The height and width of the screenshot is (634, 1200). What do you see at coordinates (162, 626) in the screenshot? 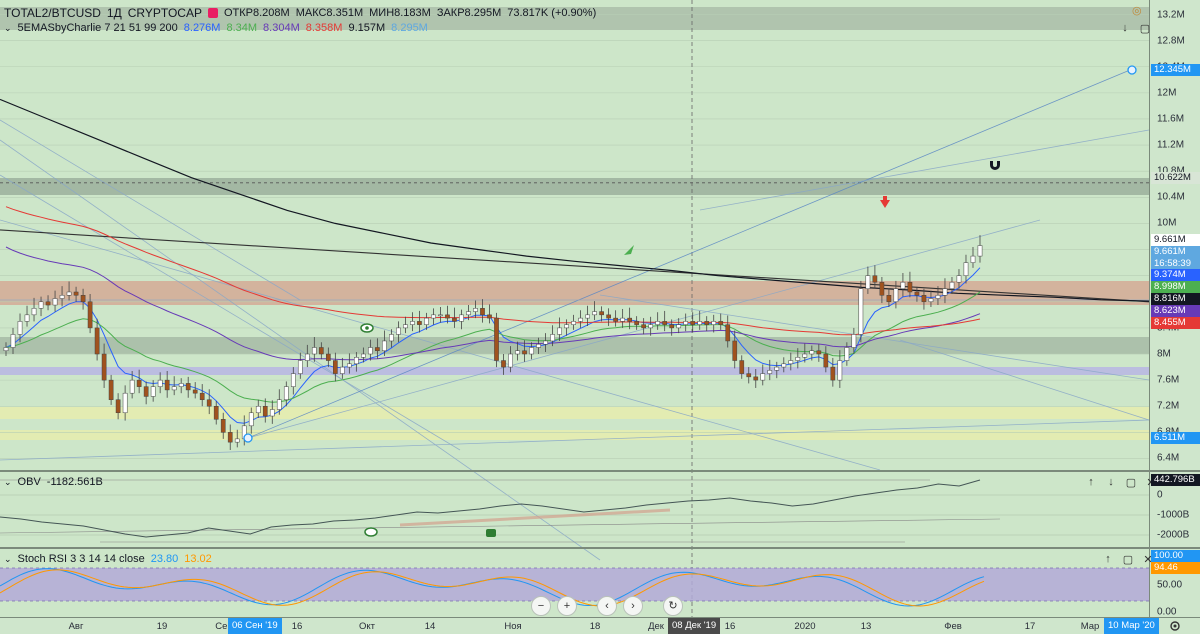
I see `time-tick-label: 19` at bounding box center [162, 626].